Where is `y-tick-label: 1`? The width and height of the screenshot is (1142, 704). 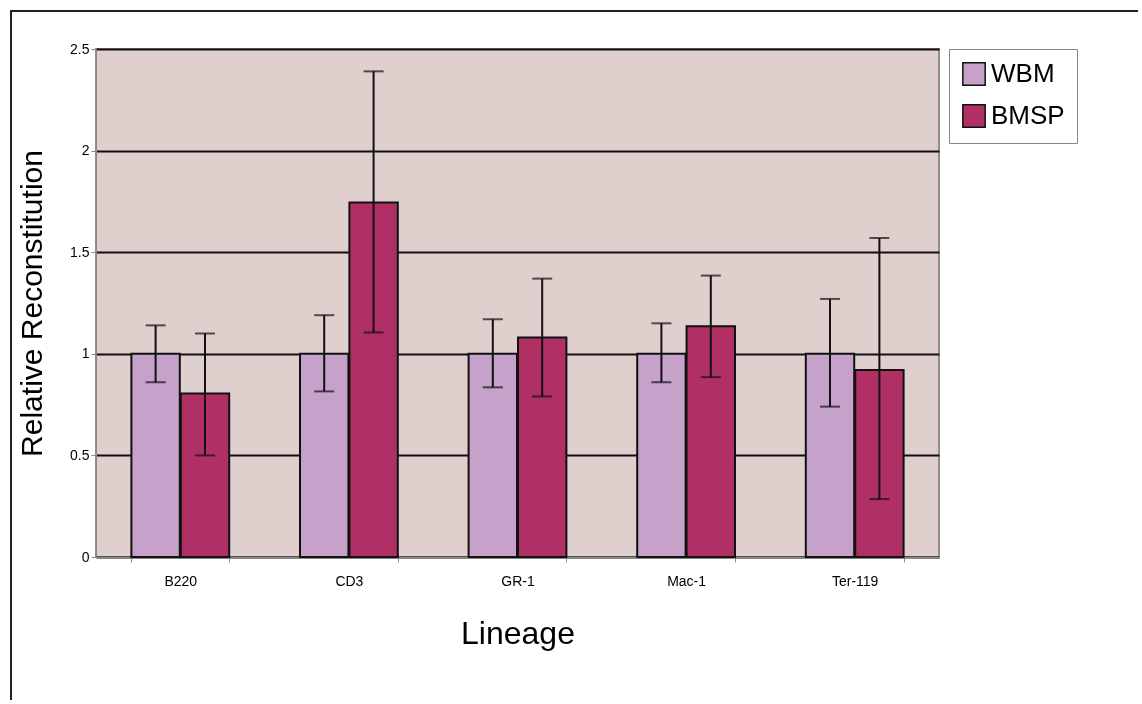
y-tick-label: 1 is located at coordinates (85, 353).